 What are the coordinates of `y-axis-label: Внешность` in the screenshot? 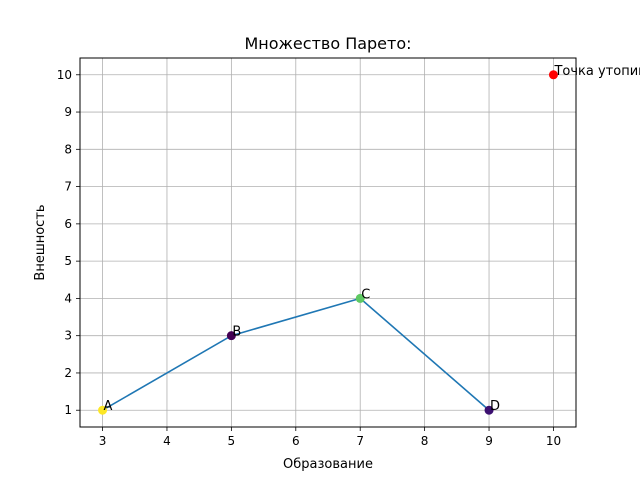 It's located at (40, 242).